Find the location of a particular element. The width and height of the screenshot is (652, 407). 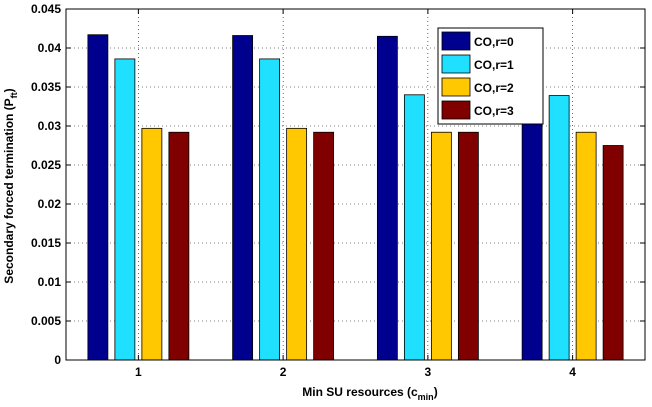

y-tick-label: 0.025 is located at coordinates (46, 165).